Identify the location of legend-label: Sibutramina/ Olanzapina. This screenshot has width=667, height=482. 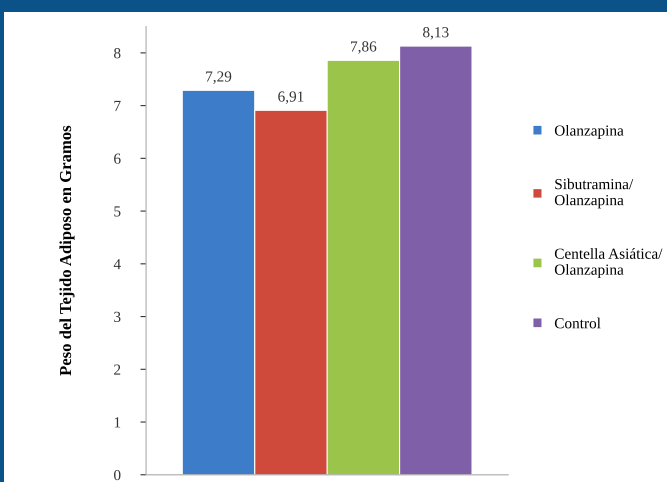
(594, 193).